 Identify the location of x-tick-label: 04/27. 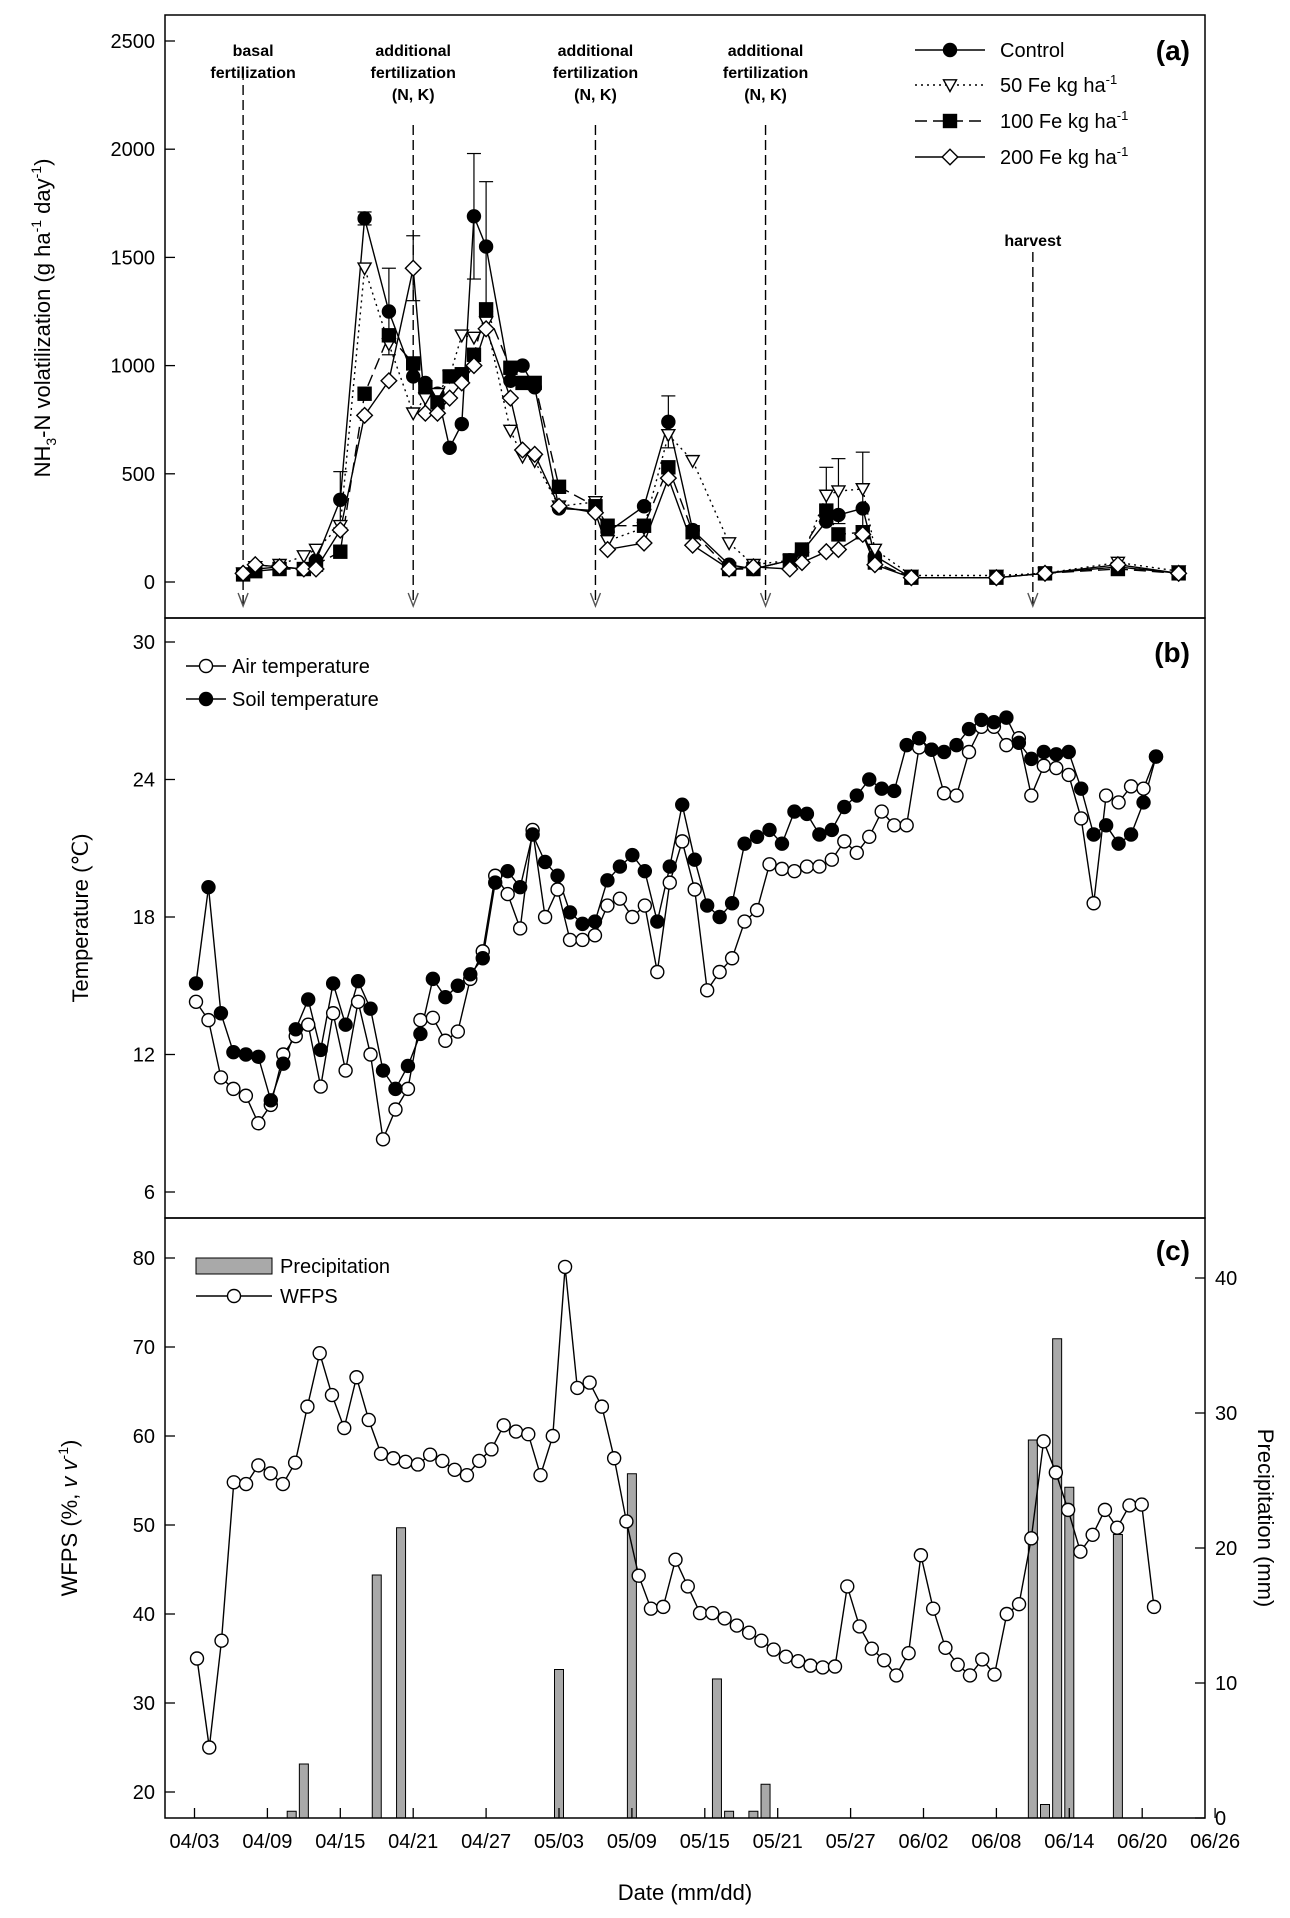
(486, 1842).